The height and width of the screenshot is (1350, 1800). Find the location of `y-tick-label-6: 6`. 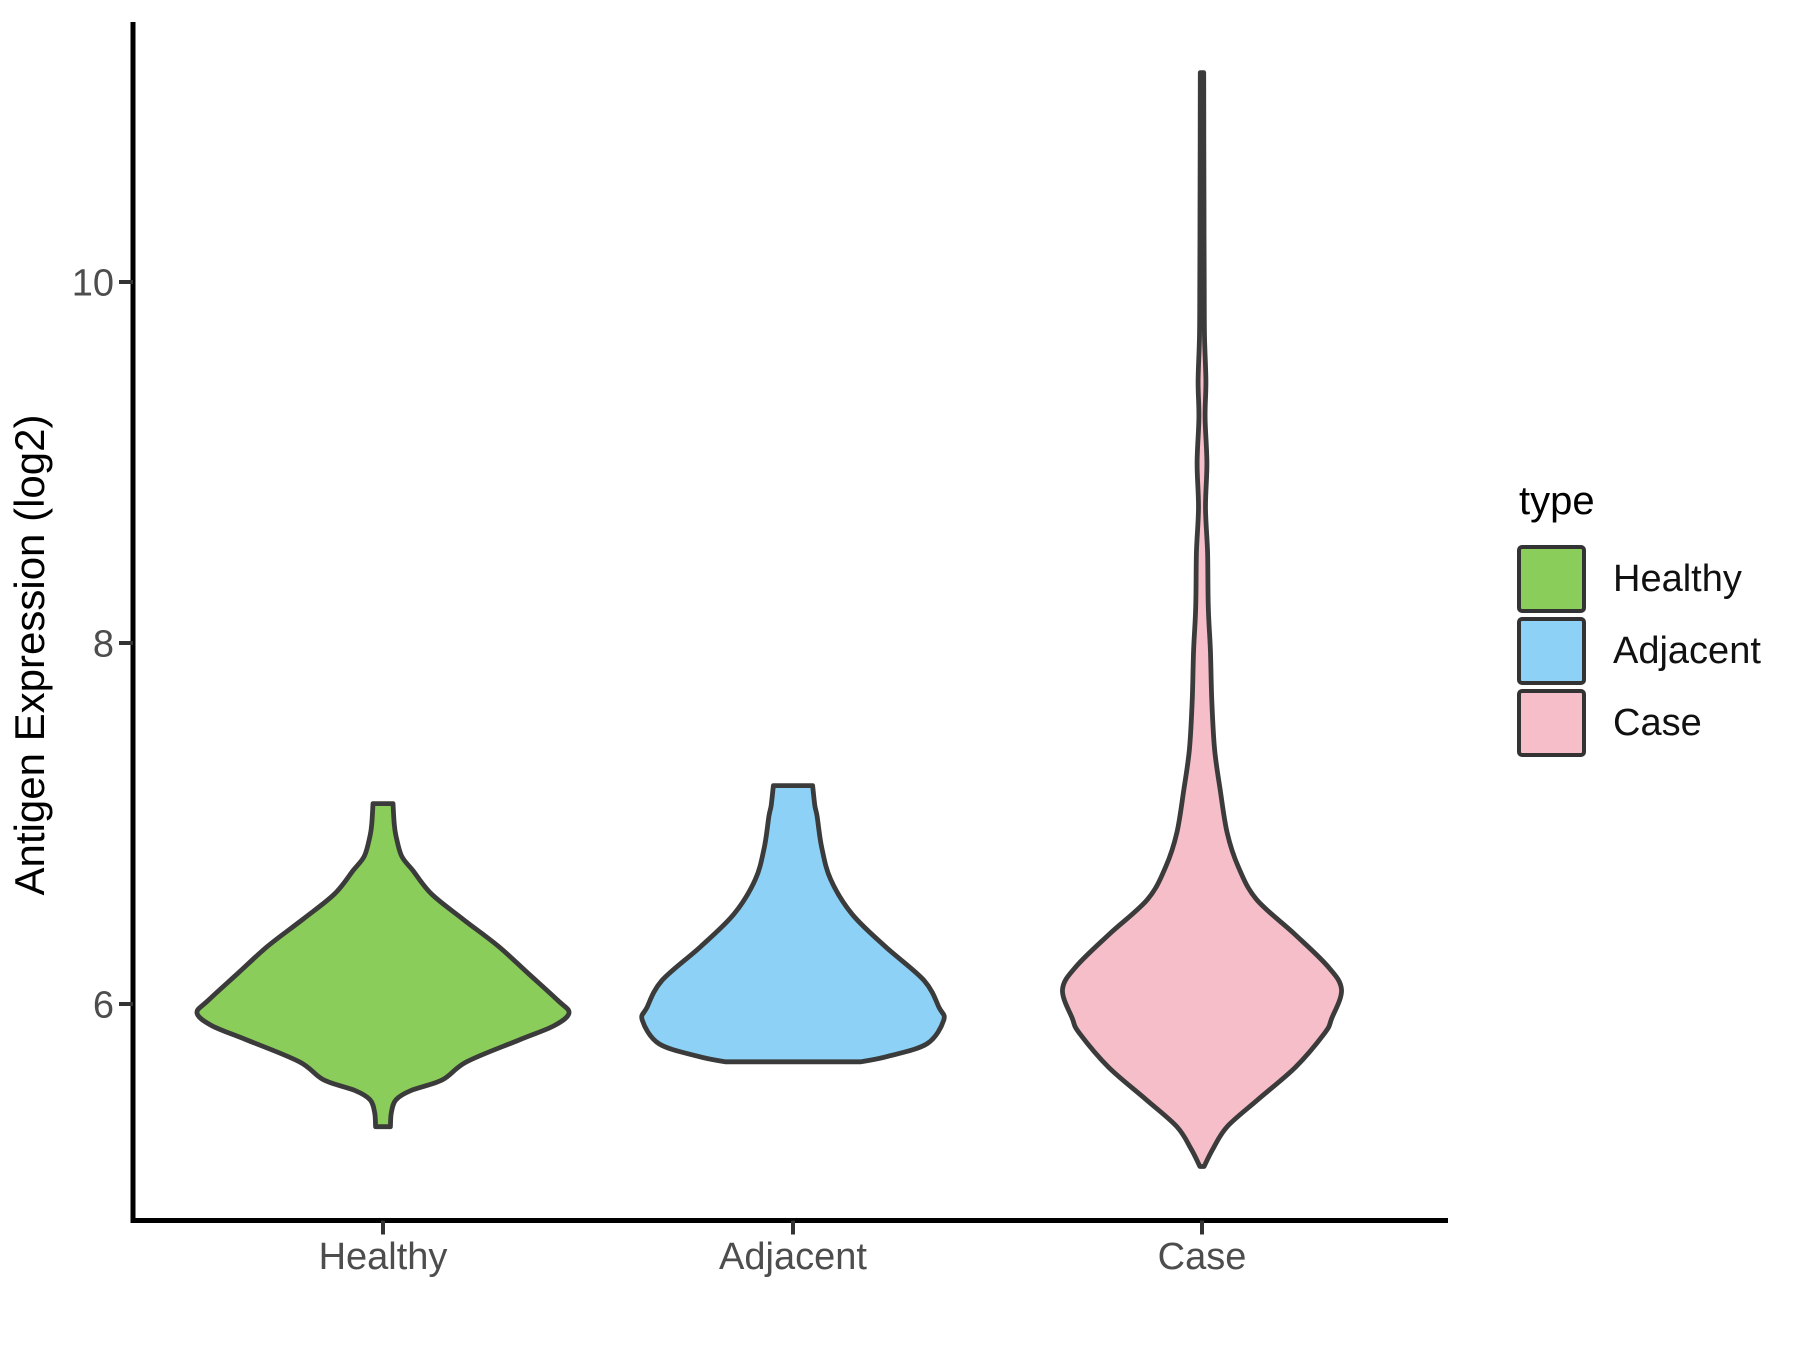

y-tick-label-6: 6 is located at coordinates (103, 1006).